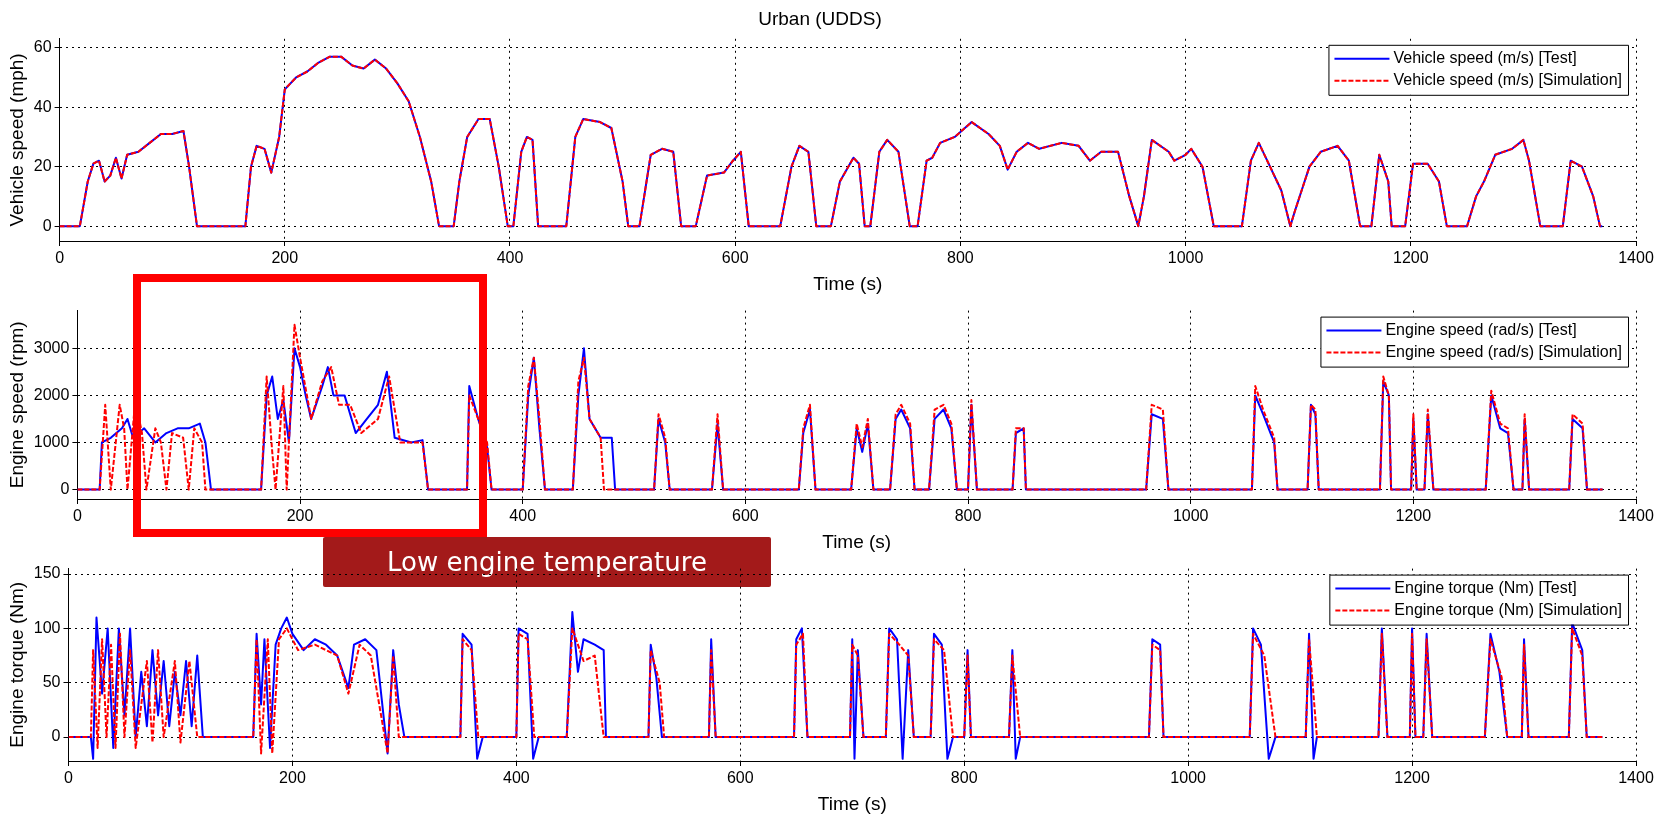 The image size is (1668, 818). I want to click on legend-label: Engine speed (rad/s) [Simulation], so click(1504, 352).